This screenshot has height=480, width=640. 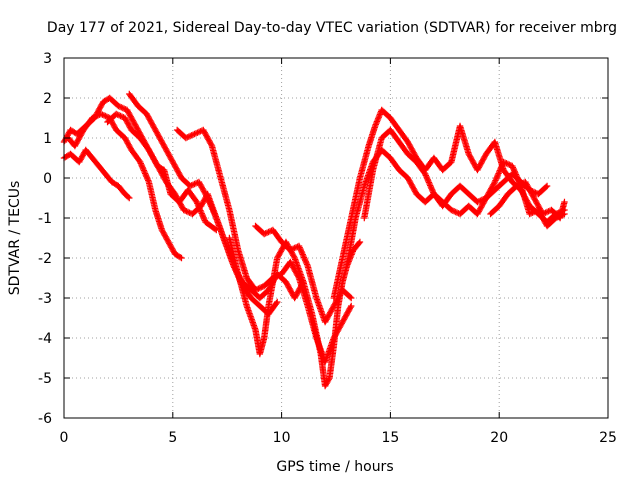 I want to click on y-tick-label: 2, so click(x=47, y=99).